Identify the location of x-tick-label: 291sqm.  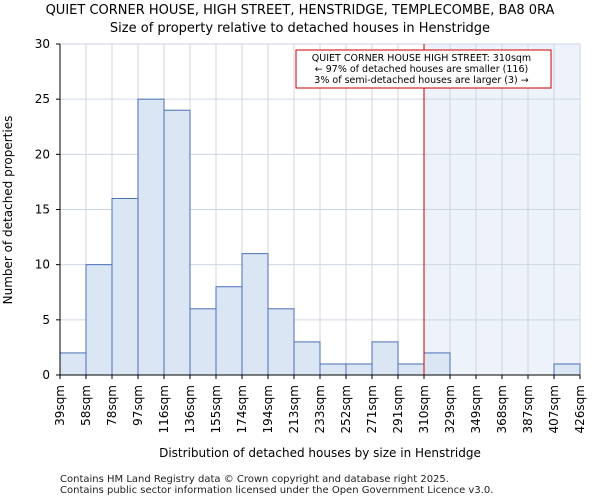
(398, 409).